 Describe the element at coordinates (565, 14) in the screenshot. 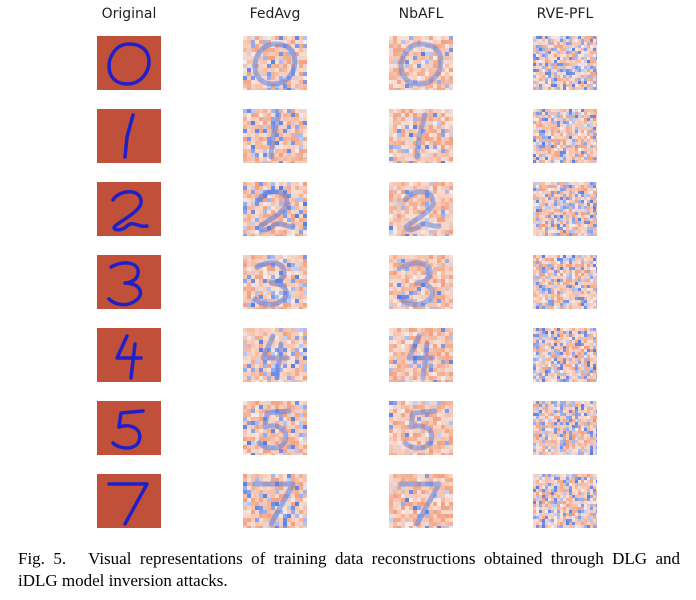

I see `column-header-rve-pfl: RVE-PFL` at that location.